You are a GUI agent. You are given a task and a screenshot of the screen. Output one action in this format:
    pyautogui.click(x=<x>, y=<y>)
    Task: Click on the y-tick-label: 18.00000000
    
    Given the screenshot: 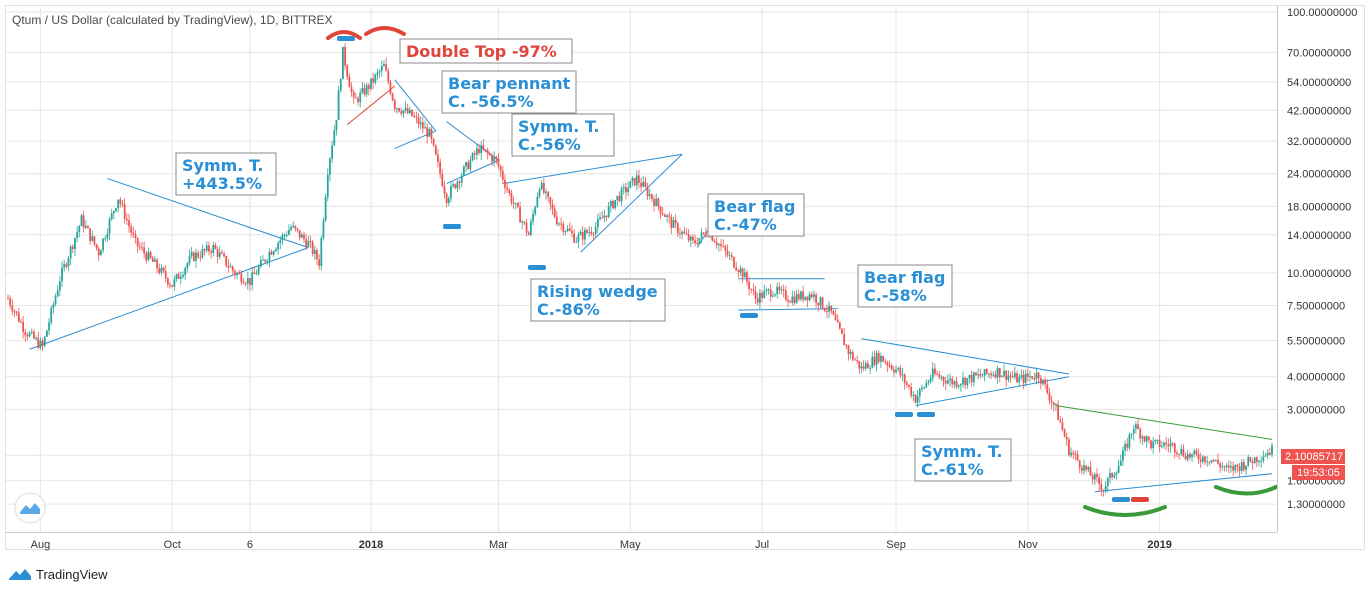 What is the action you would take?
    pyautogui.click(x=1319, y=207)
    